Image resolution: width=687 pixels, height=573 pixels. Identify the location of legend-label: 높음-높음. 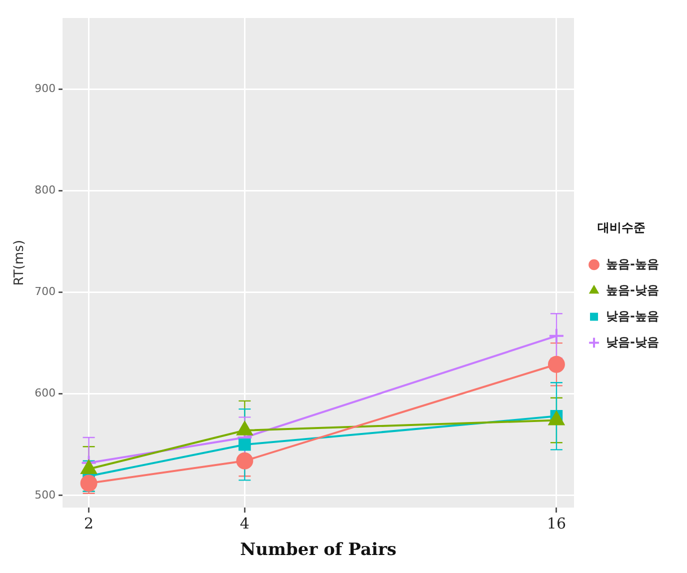
(633, 263).